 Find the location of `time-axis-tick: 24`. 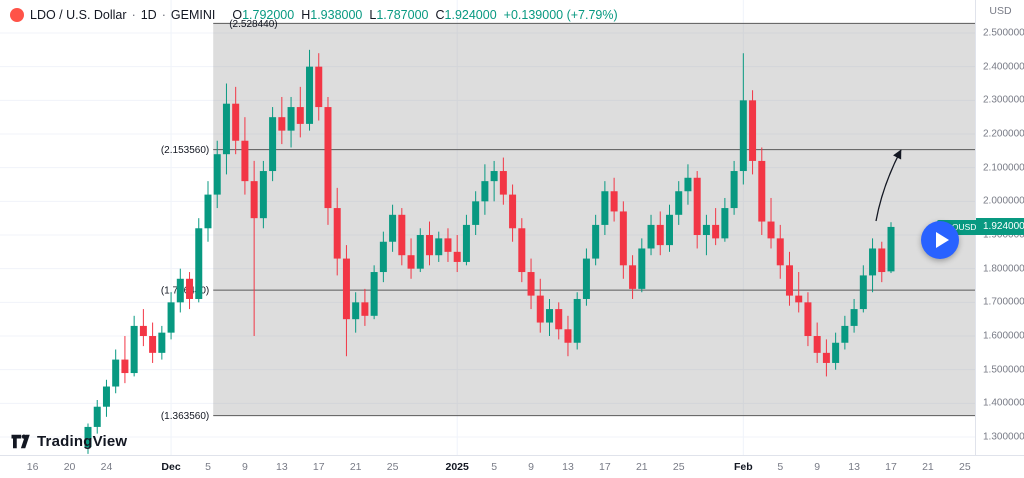

time-axis-tick: 24 is located at coordinates (106, 467).